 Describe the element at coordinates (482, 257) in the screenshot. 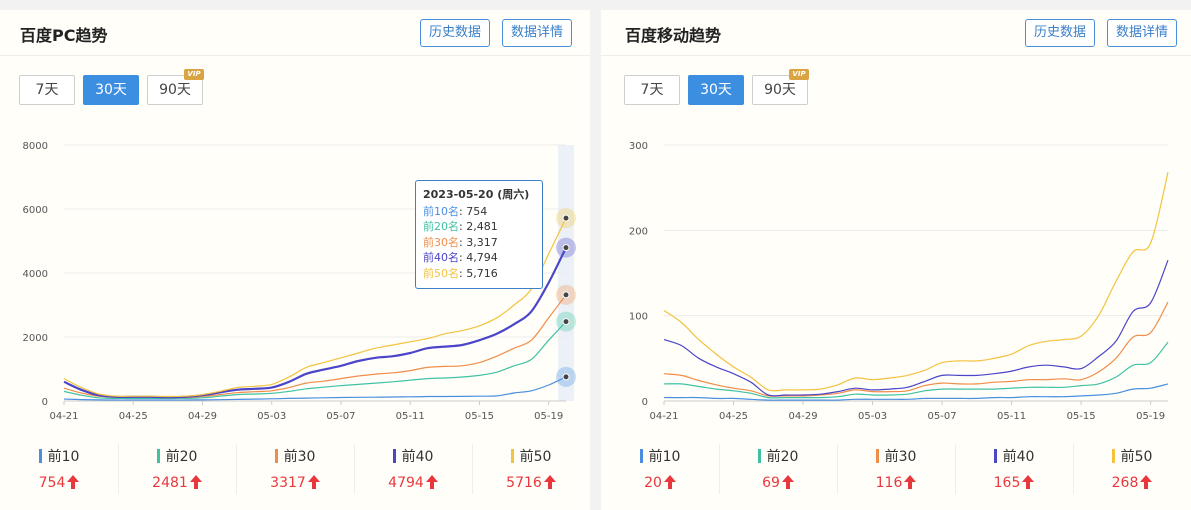

I see `tooltip-value: 4,794` at that location.